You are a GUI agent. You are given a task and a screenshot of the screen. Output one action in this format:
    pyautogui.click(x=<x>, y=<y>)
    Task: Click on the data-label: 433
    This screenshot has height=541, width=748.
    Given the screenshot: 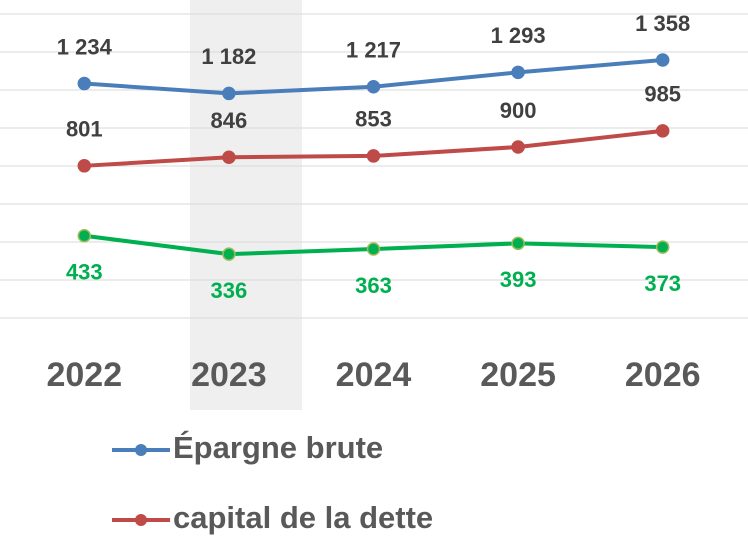 What is the action you would take?
    pyautogui.click(x=84, y=272)
    